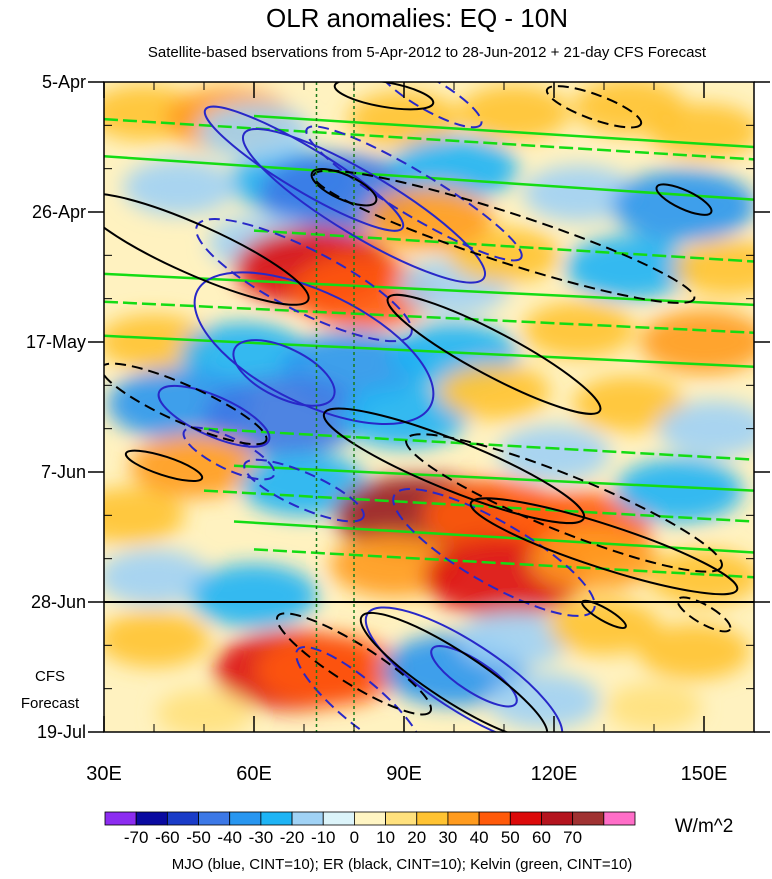 The height and width of the screenshot is (879, 772). What do you see at coordinates (572, 837) in the screenshot?
I see `colorbar-label-14: 70` at bounding box center [572, 837].